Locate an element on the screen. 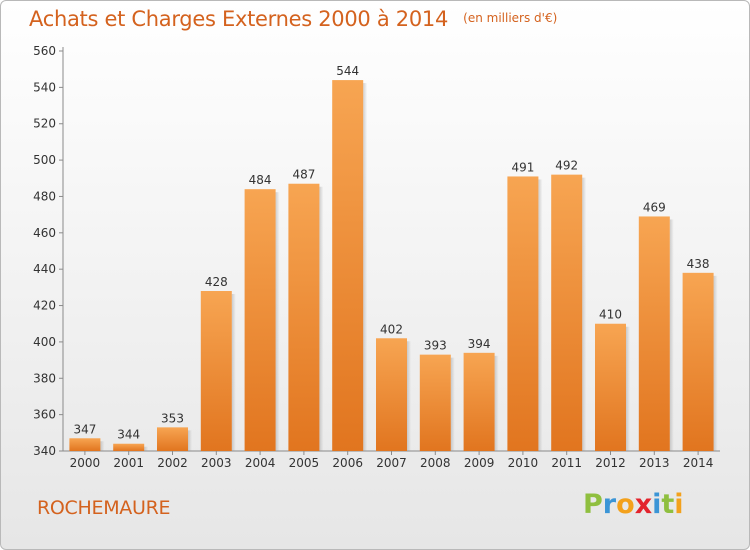  y-tick-label: 360 is located at coordinates (44, 415).